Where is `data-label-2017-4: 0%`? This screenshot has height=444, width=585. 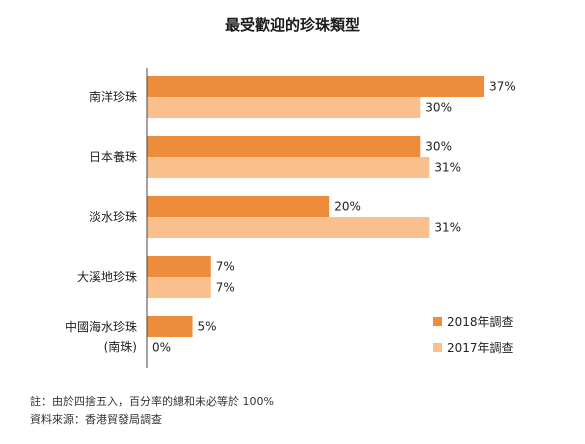 data-label-2017-4: 0% is located at coordinates (161, 348).